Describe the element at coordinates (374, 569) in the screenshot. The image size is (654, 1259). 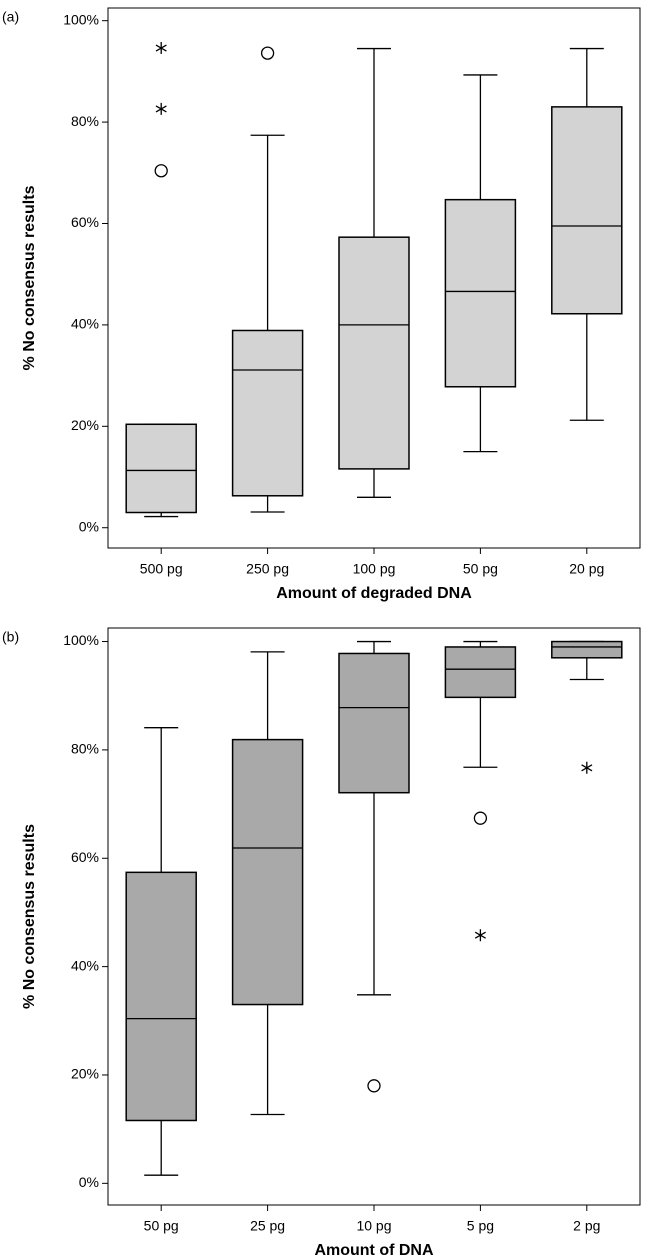
I see `x-tick-label: 100 pg` at that location.